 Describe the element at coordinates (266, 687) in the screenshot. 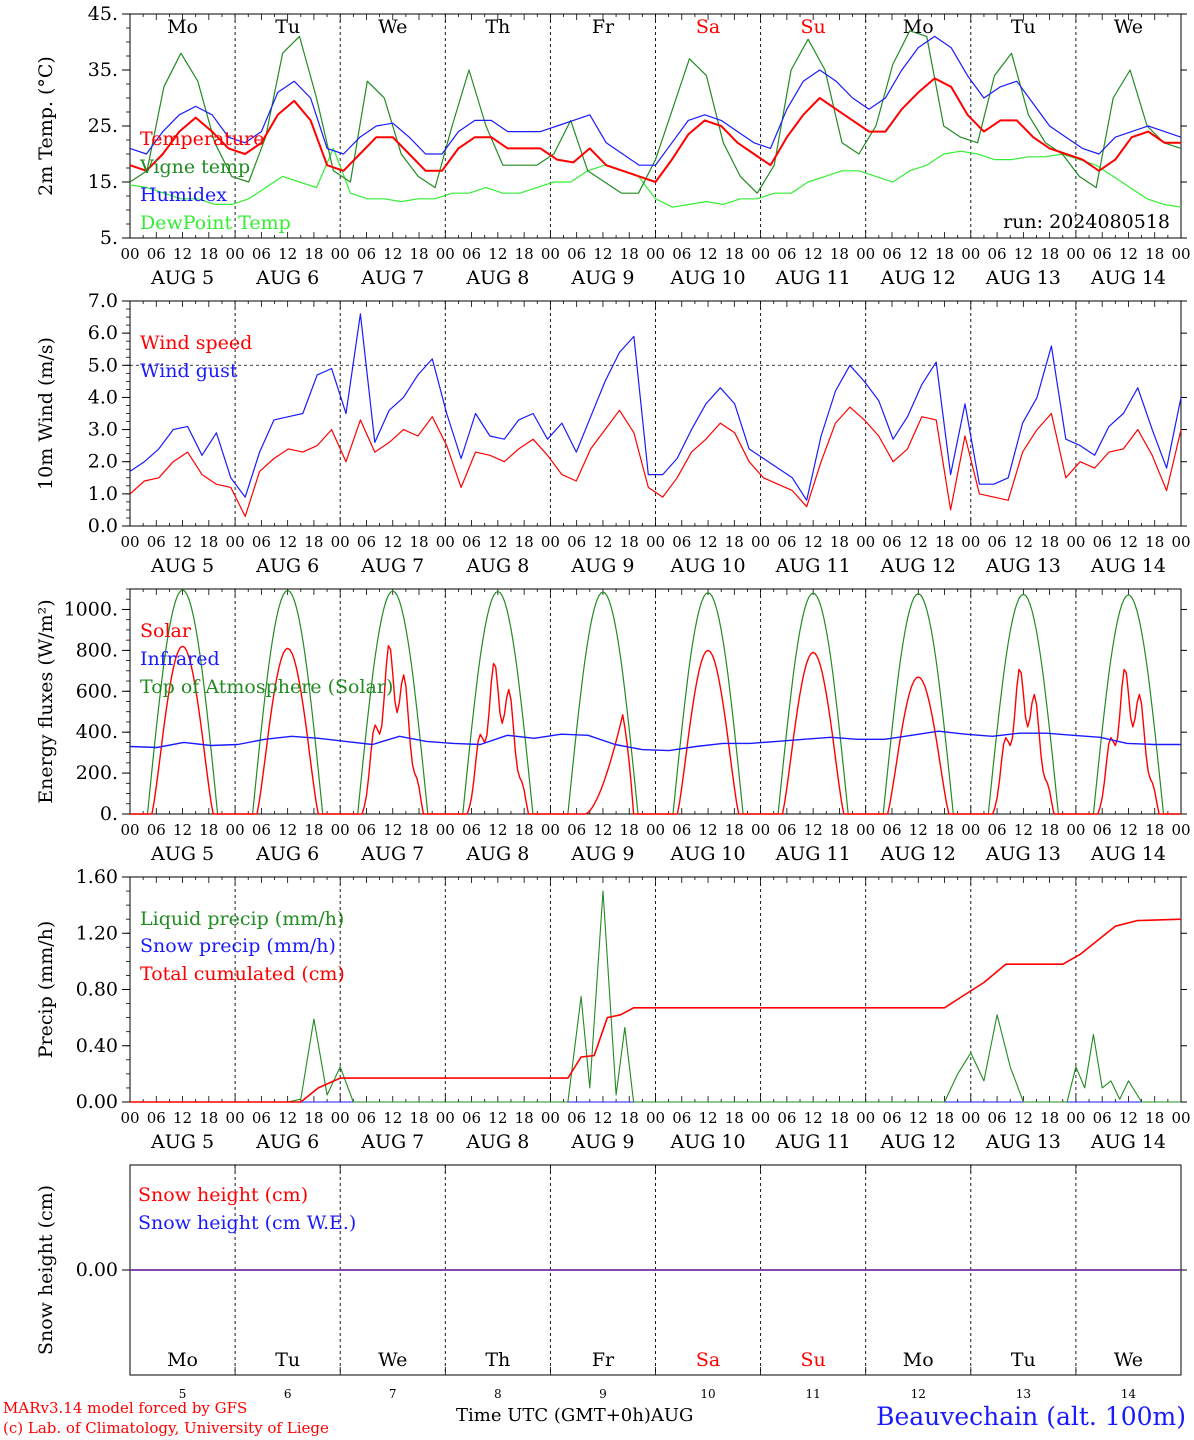

I see `legend-item: Top of Atmosphere (Solar)` at that location.